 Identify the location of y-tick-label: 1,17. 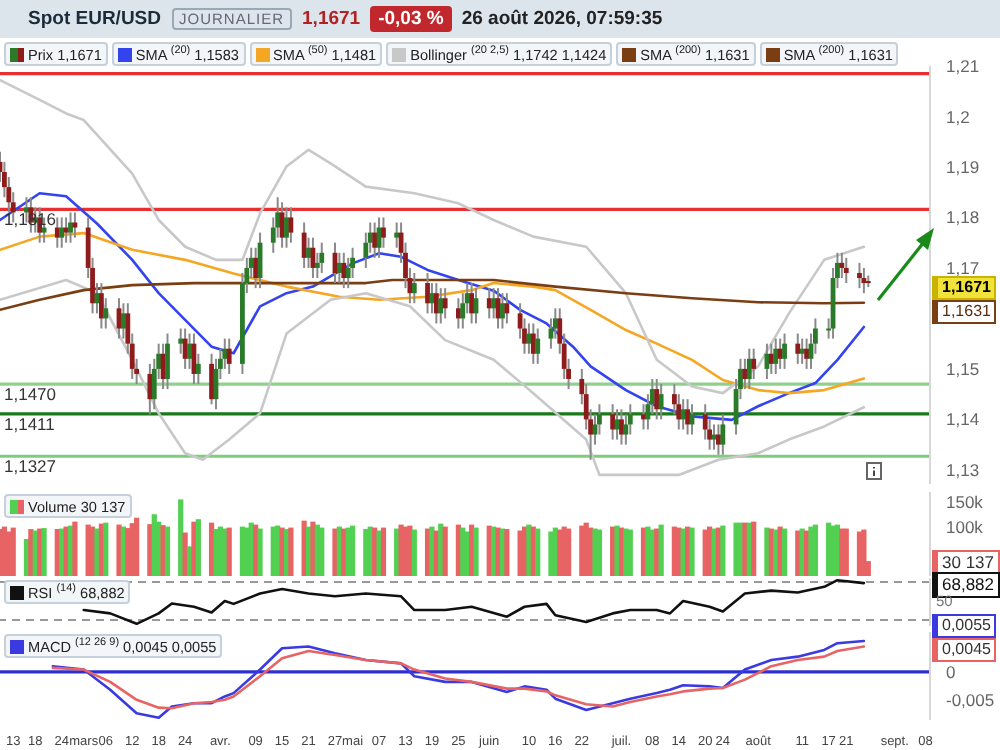
(963, 267).